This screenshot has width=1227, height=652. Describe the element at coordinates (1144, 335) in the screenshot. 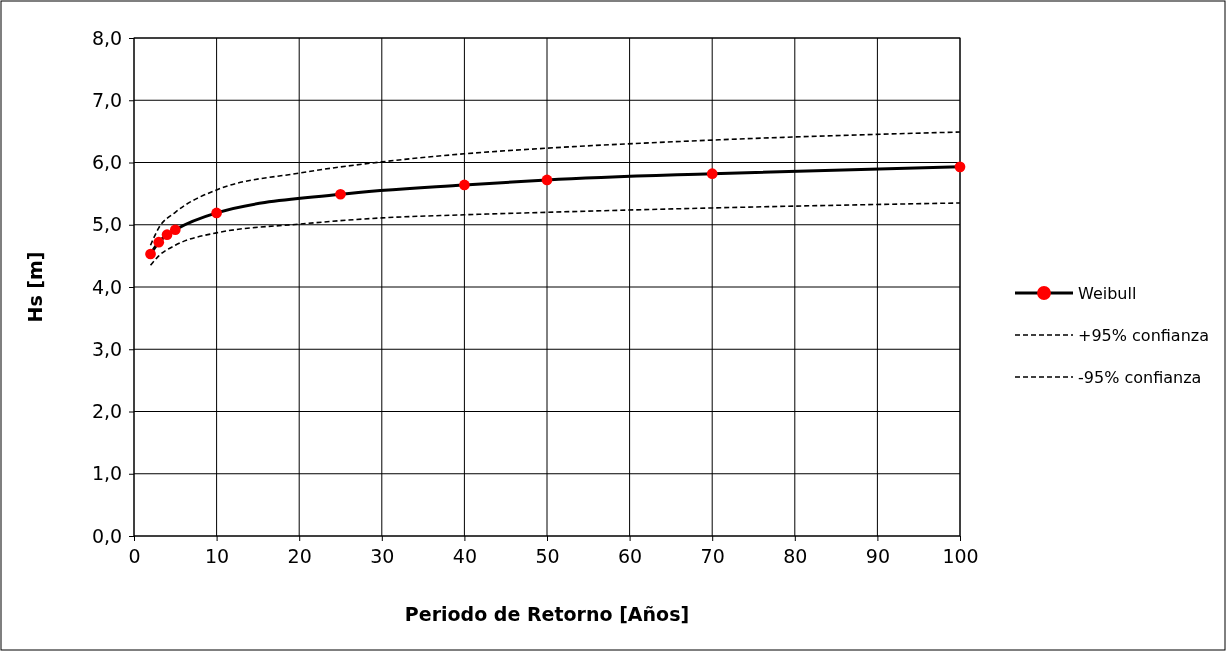

I see `legend-label: +95% confianza` at that location.